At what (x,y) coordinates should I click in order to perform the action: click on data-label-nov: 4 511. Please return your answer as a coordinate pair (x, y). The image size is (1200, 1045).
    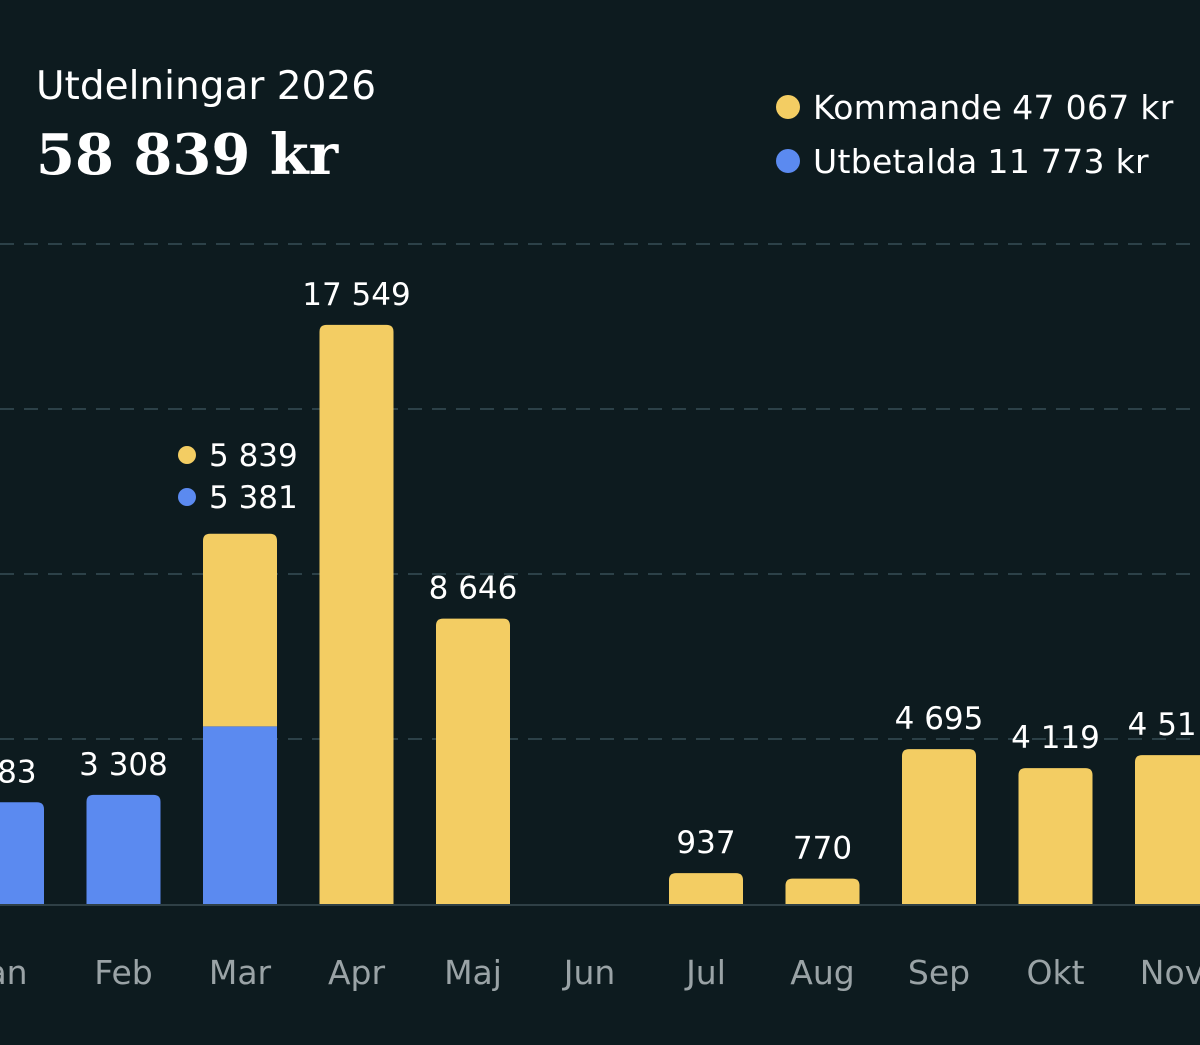
    Looking at the image, I should click on (1164, 725).